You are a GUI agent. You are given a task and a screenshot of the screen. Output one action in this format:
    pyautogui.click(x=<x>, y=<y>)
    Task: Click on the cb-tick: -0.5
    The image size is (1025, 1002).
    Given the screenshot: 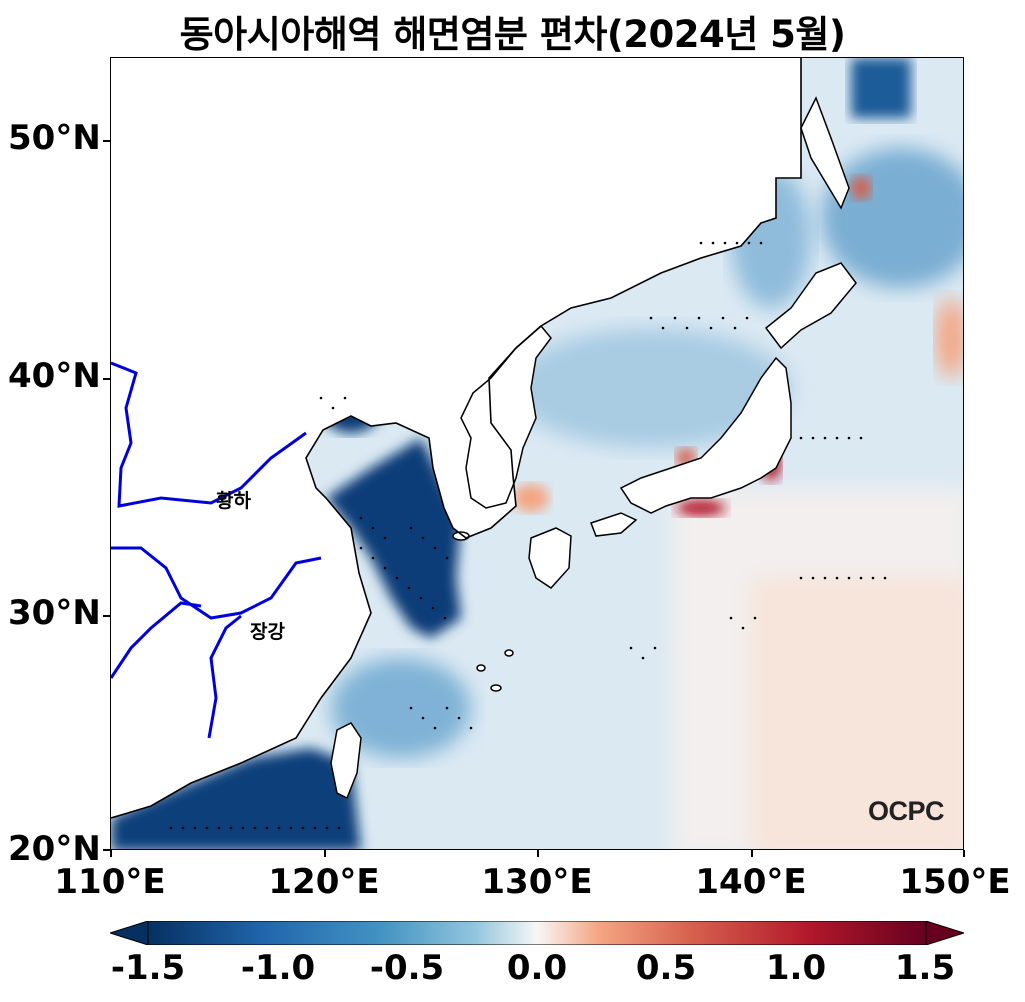 What is the action you would take?
    pyautogui.click(x=407, y=968)
    